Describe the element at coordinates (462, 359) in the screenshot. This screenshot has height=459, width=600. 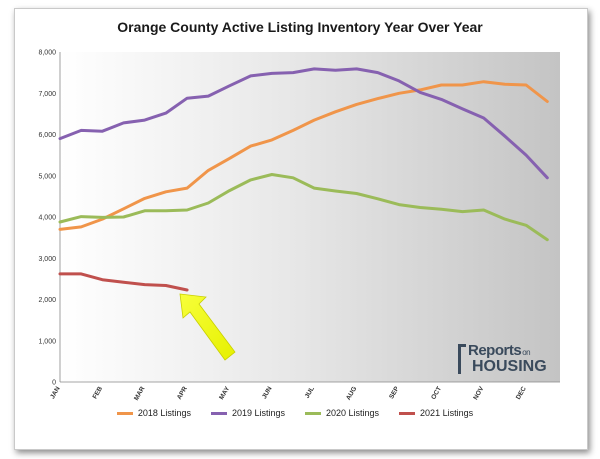
I see `logo-mark` at that location.